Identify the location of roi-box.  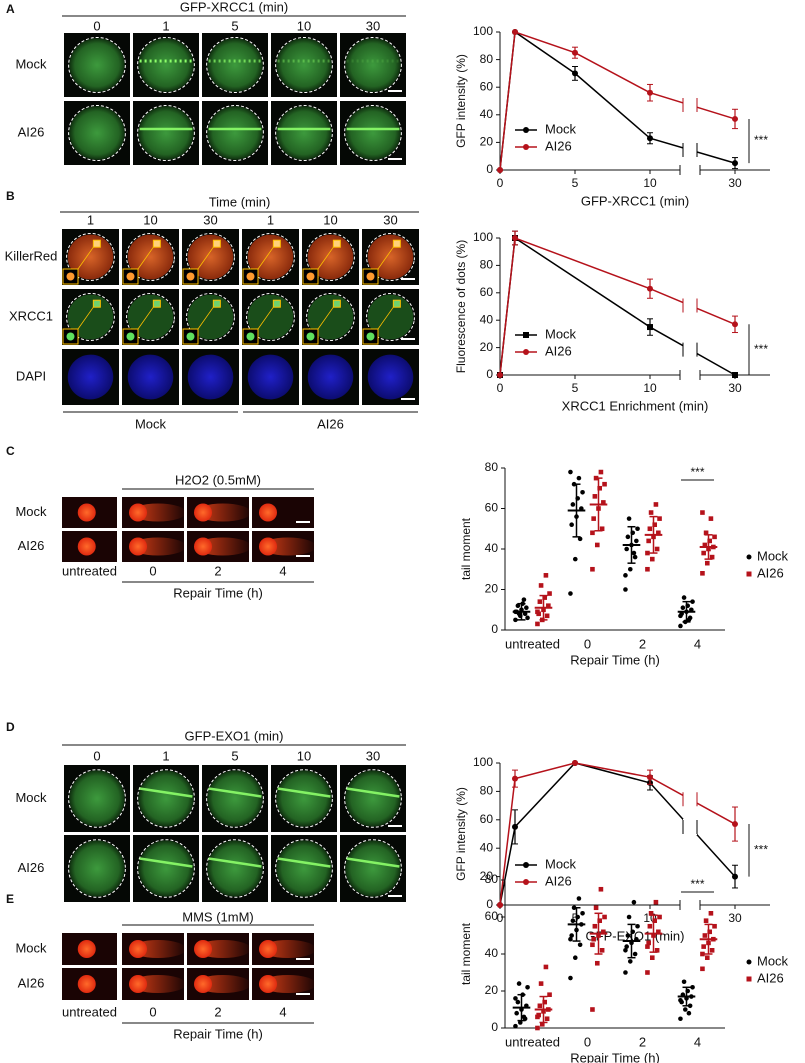
(156, 243).